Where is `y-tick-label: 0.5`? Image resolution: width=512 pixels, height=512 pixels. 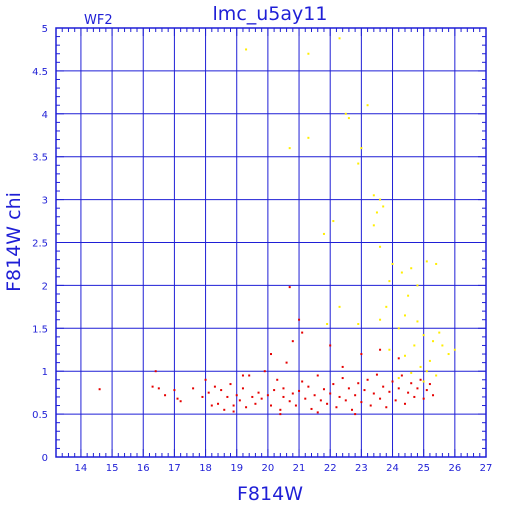 y-tick-label: 0.5 is located at coordinates (40, 415).